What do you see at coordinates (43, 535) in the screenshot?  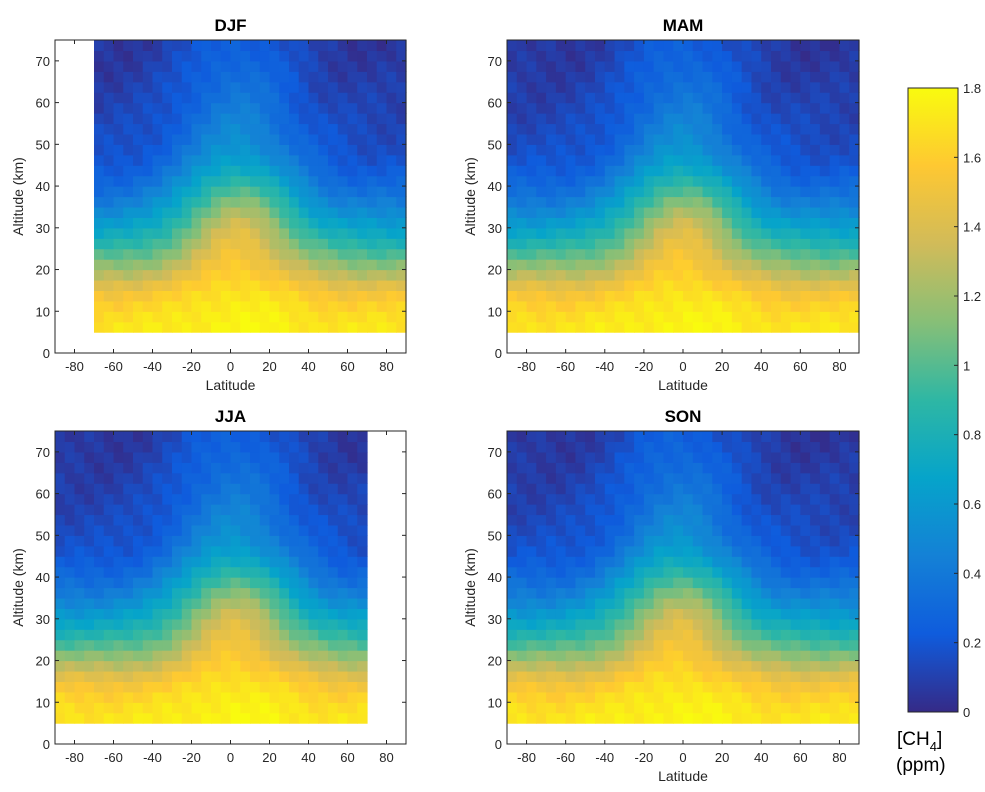 I see `y-tick-label: 50` at bounding box center [43, 535].